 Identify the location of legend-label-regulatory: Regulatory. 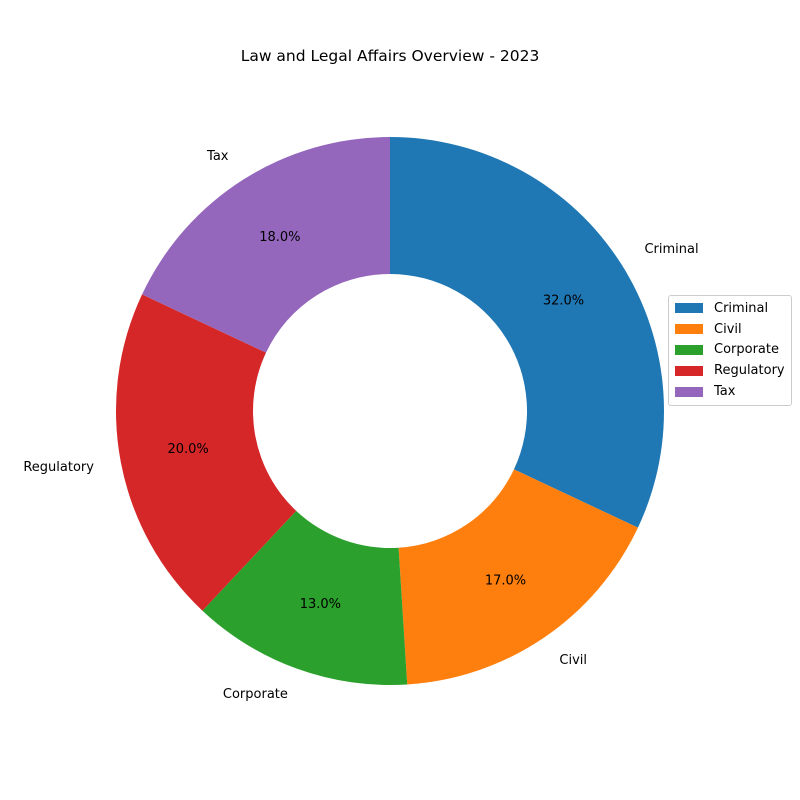
(749, 371).